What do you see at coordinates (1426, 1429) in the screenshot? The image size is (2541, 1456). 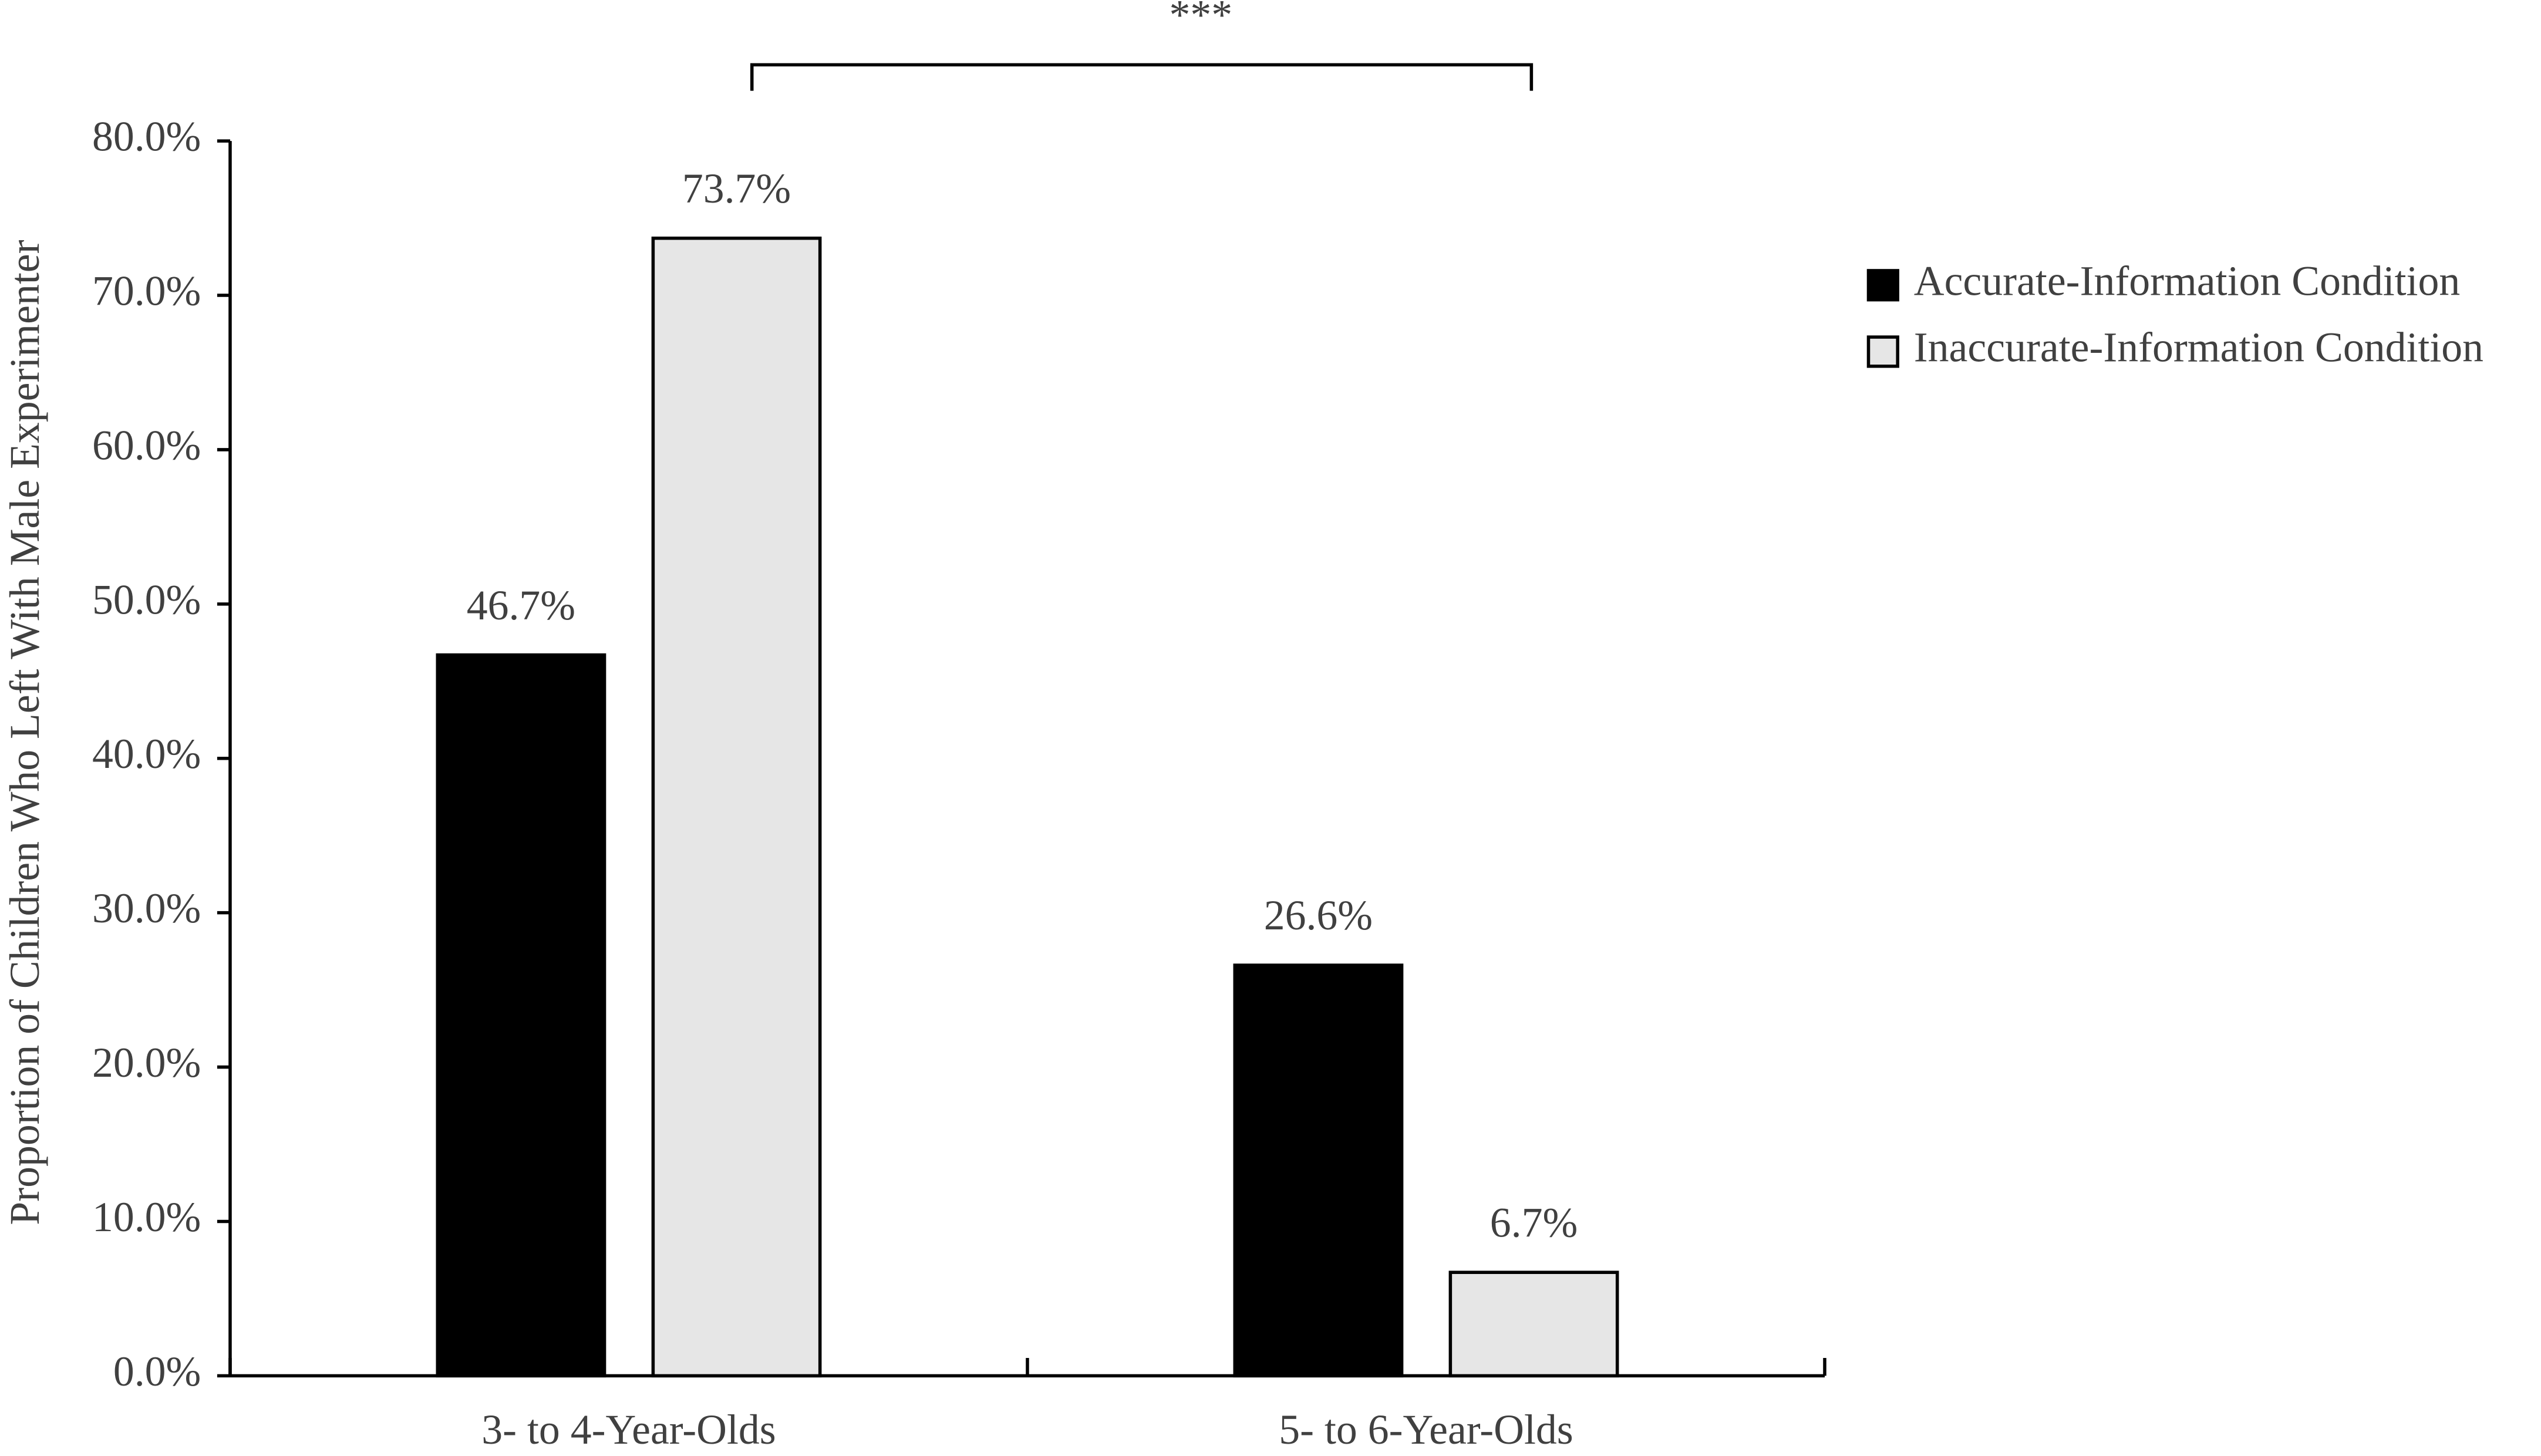 I see `x-tick-label: 5- to 6-Year-Olds` at bounding box center [1426, 1429].